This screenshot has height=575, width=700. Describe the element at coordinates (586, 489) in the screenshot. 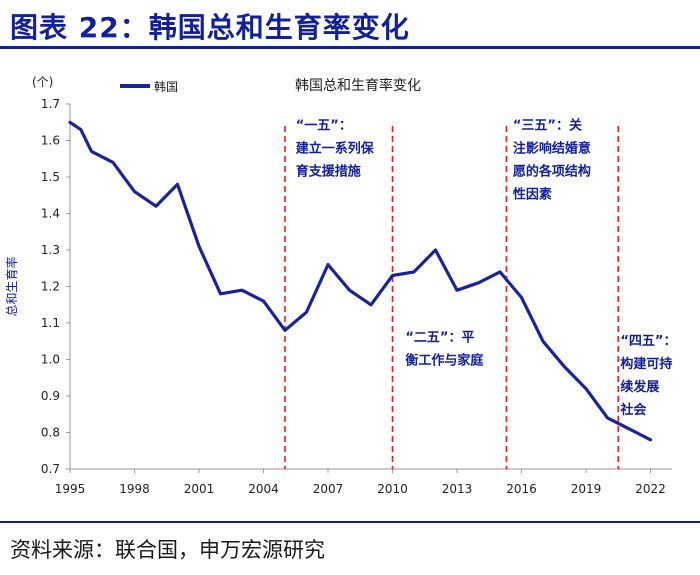

I see `x-tick-label: 2019` at that location.